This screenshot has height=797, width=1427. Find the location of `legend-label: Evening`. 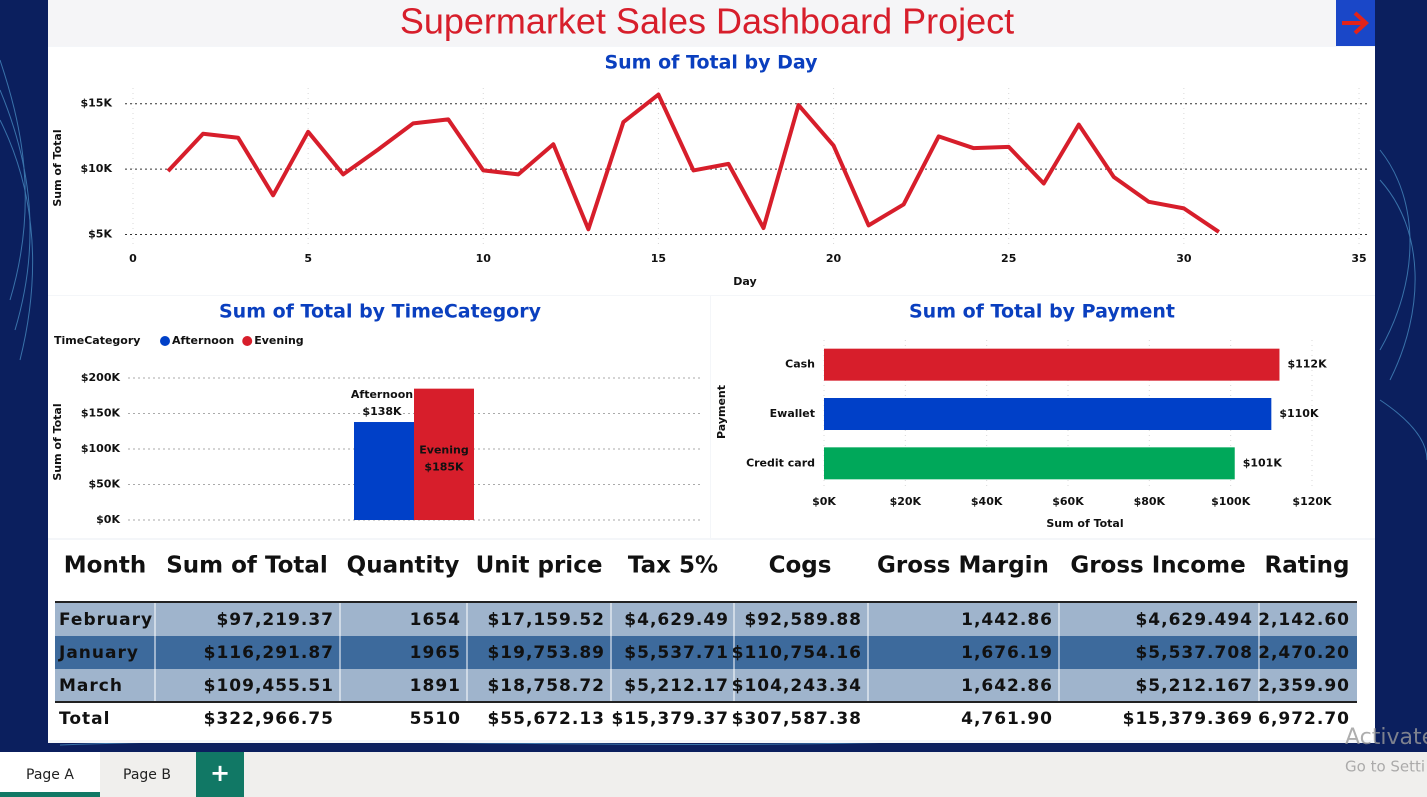

legend-label: Evening is located at coordinates (278, 340).